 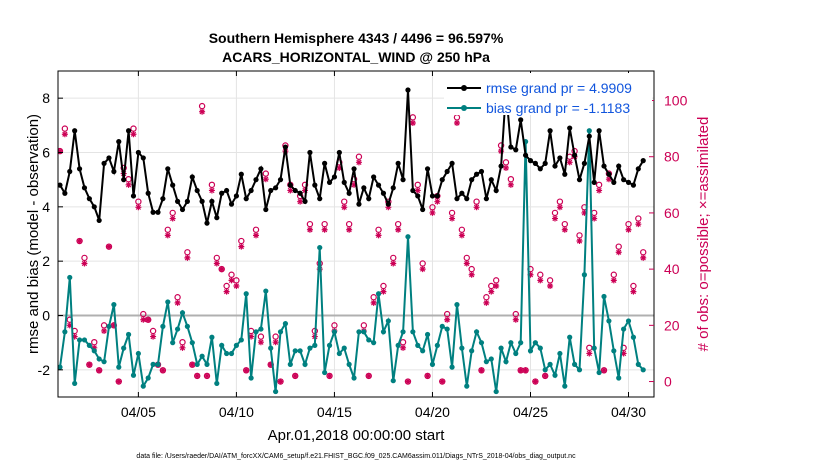 What do you see at coordinates (44, 370) in the screenshot?
I see `y-tick-label: -2` at bounding box center [44, 370].